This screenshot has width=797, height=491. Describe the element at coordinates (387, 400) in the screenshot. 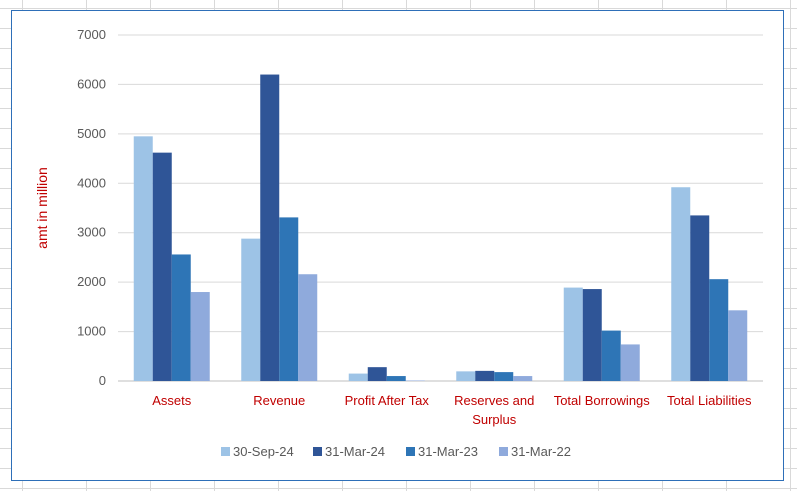

I see `x-category-label: Profit After Tax` at that location.